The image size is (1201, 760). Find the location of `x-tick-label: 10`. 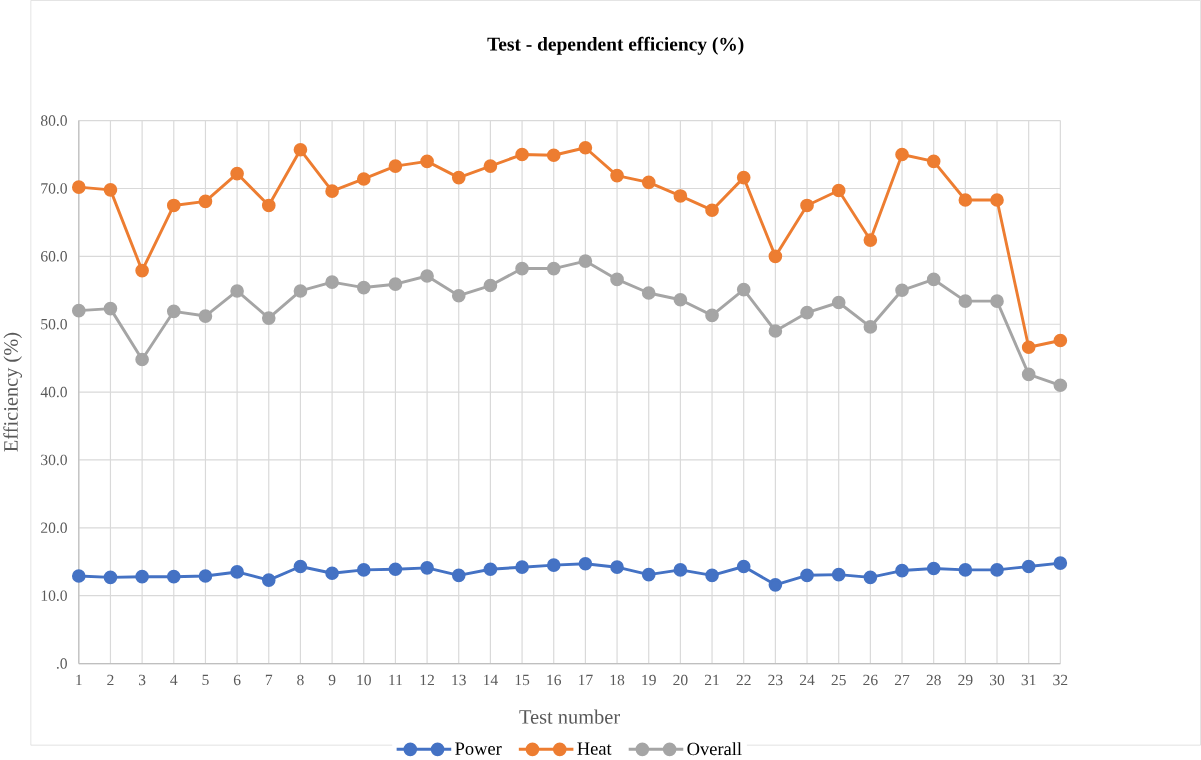

x-tick-label: 10 is located at coordinates (364, 680).